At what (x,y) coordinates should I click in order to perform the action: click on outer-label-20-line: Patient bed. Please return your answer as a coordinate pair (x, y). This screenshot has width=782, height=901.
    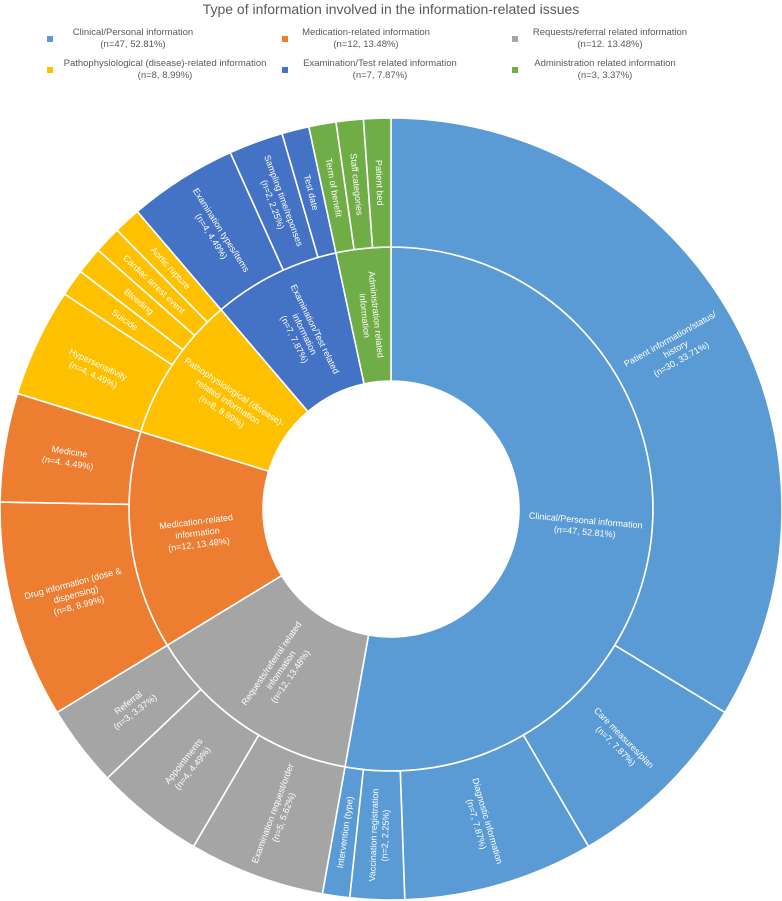
    Looking at the image, I should click on (380, 183).